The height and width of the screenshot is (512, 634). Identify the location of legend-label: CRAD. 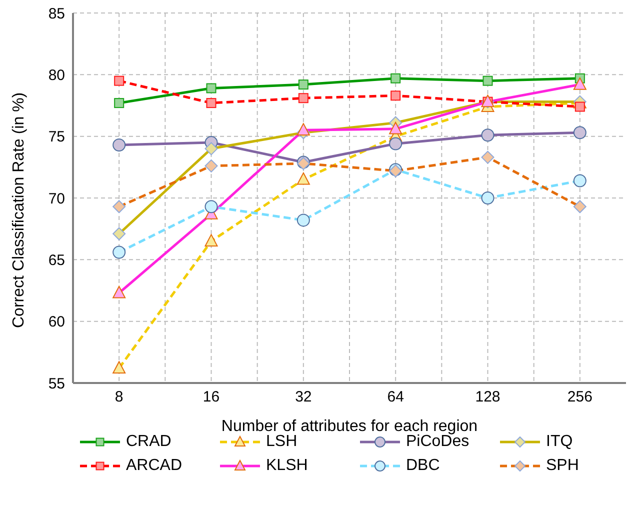
(149, 442).